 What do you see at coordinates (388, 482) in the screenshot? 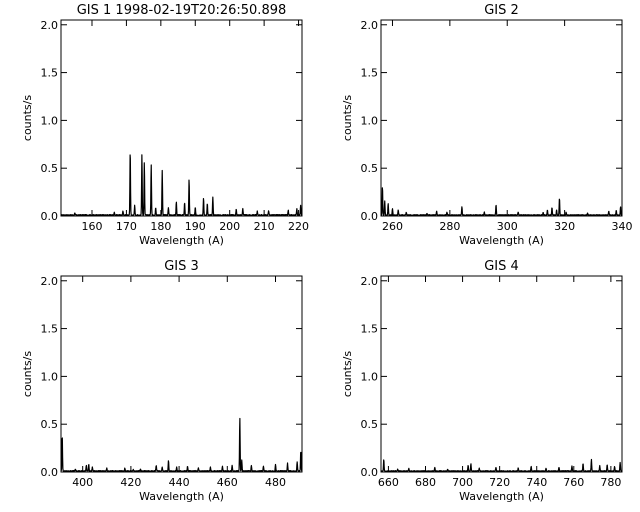
I see `x-tick-label: 660` at bounding box center [388, 482].